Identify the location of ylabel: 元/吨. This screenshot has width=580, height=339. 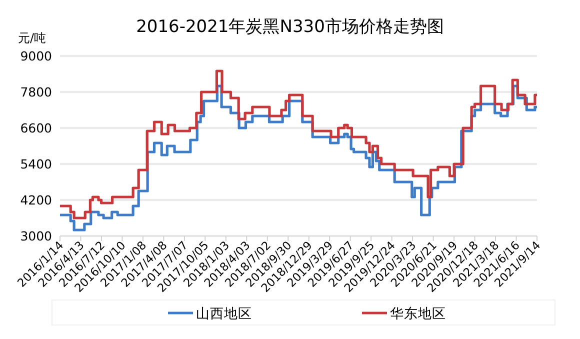
(32, 38).